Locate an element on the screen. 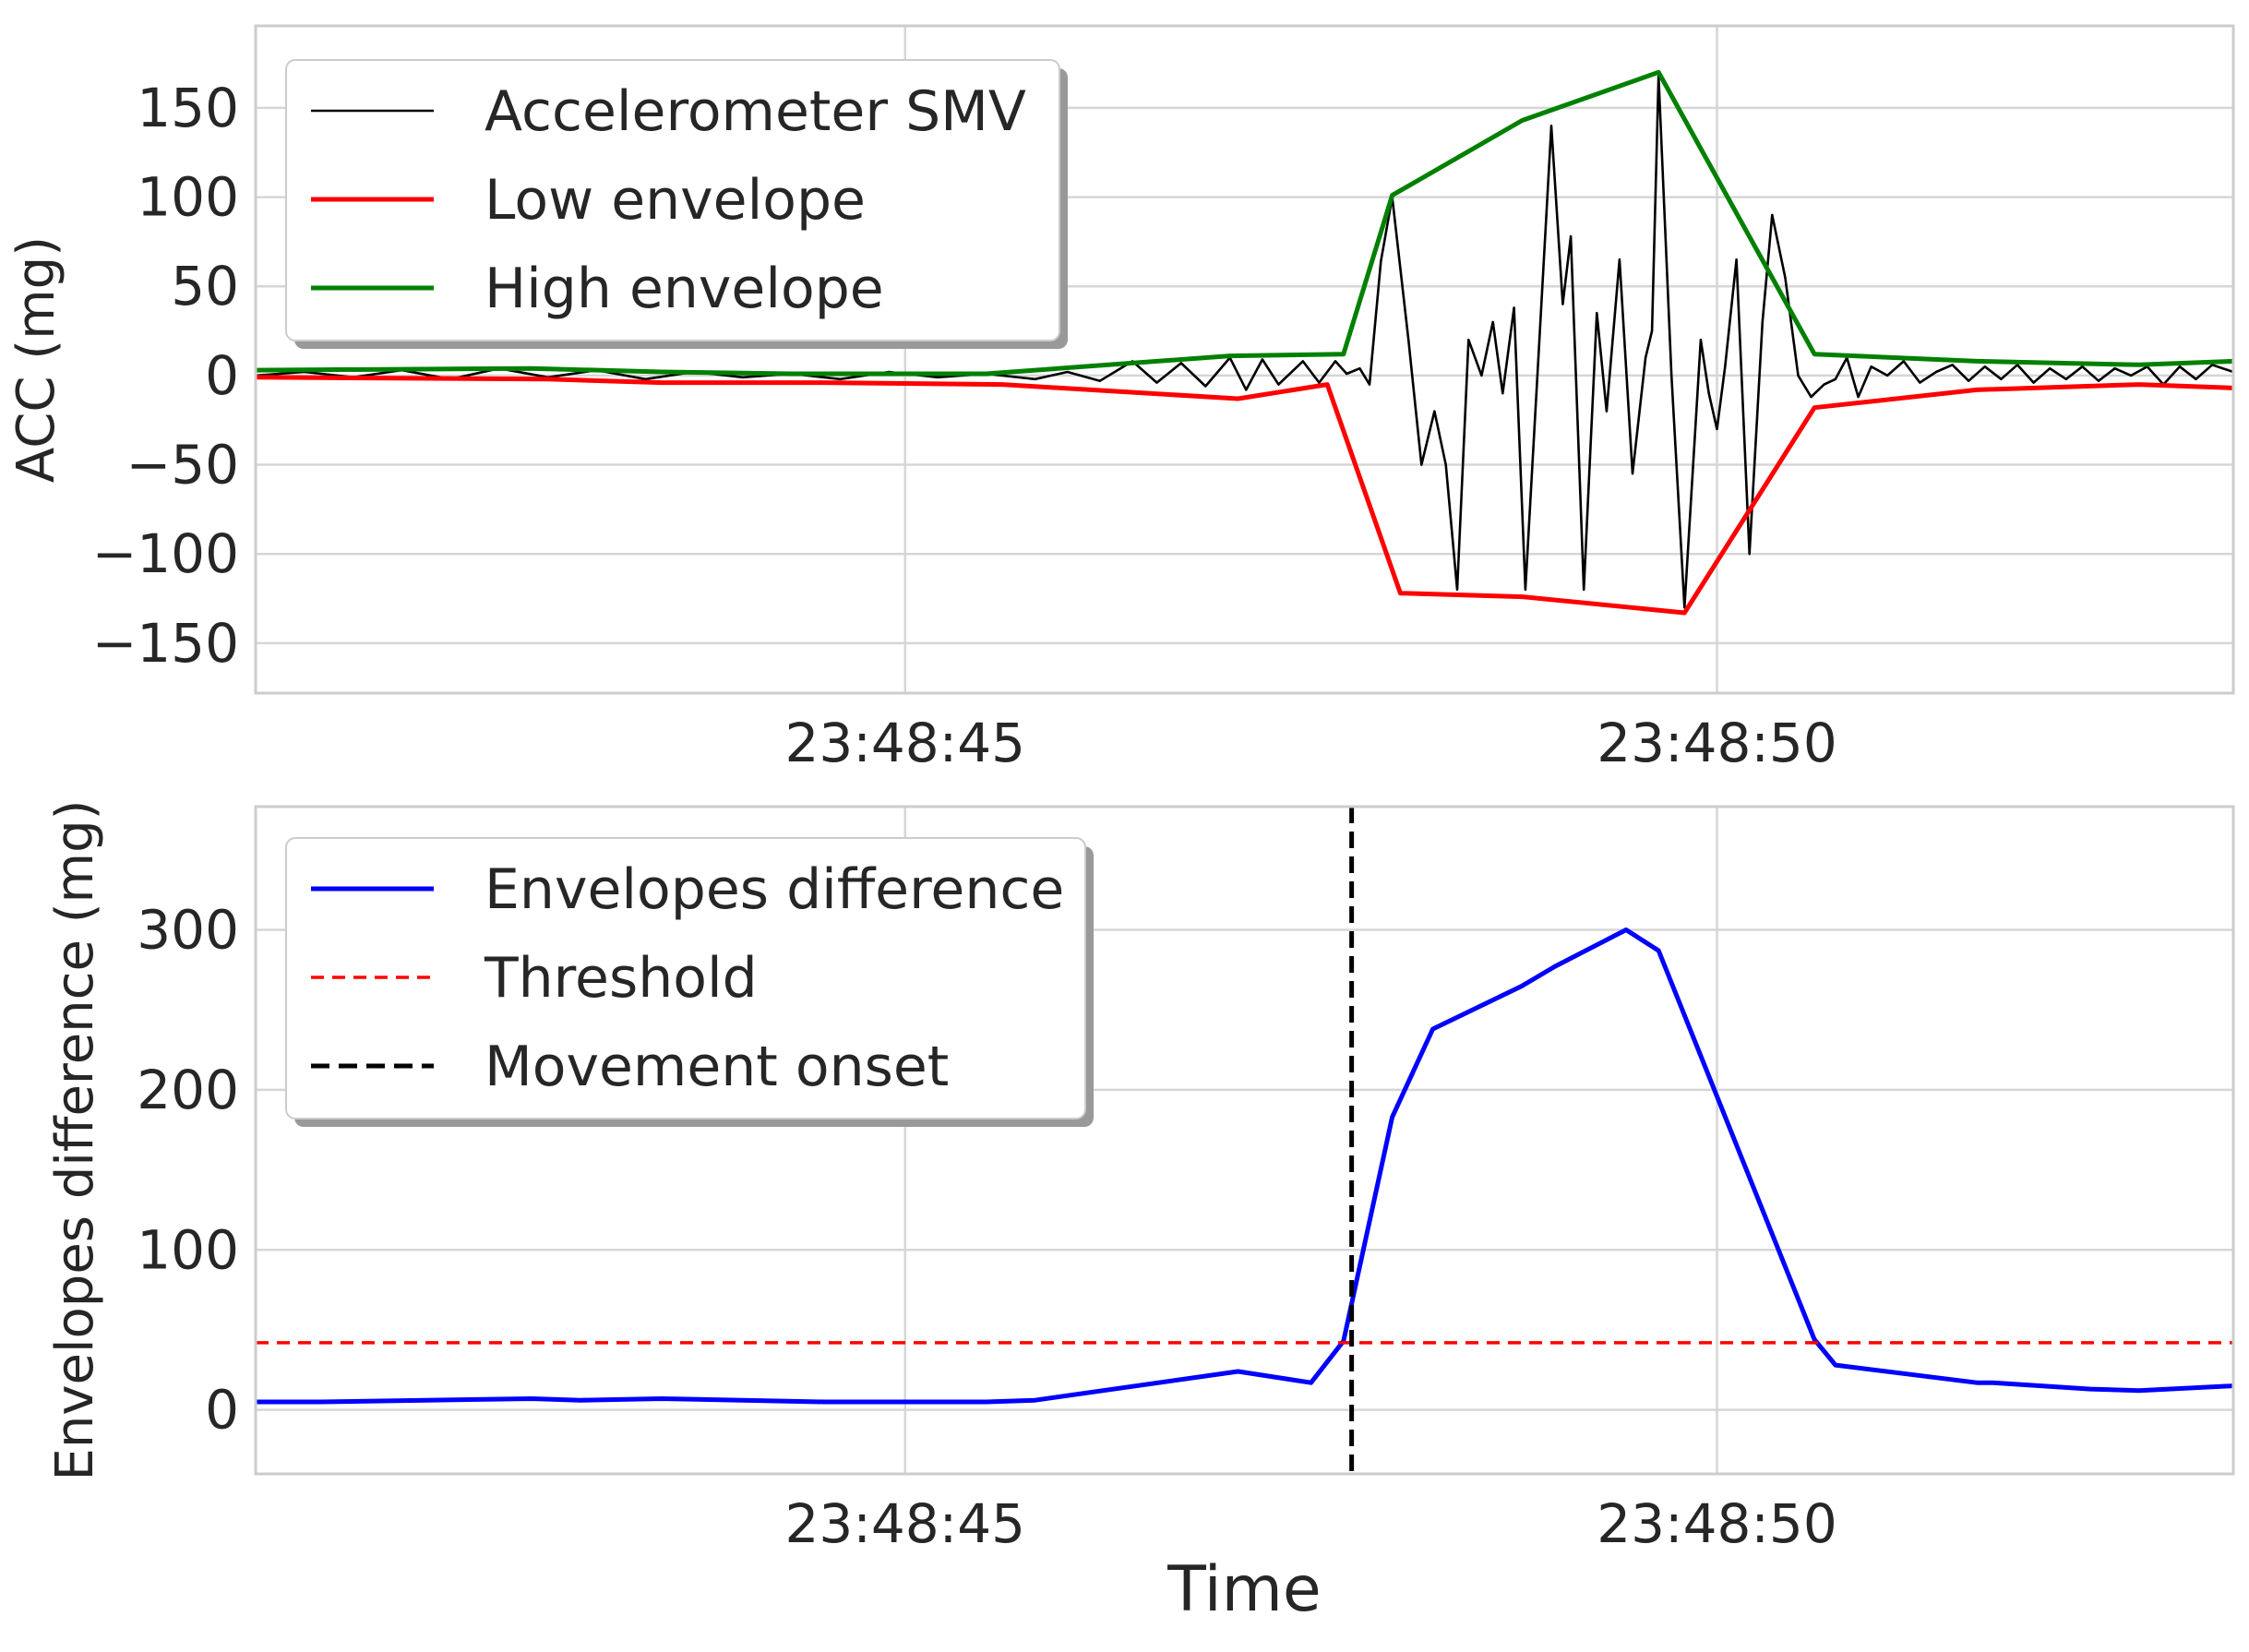 This screenshot has width=2249, height=1652. y-tick-label: 300 is located at coordinates (188, 931).